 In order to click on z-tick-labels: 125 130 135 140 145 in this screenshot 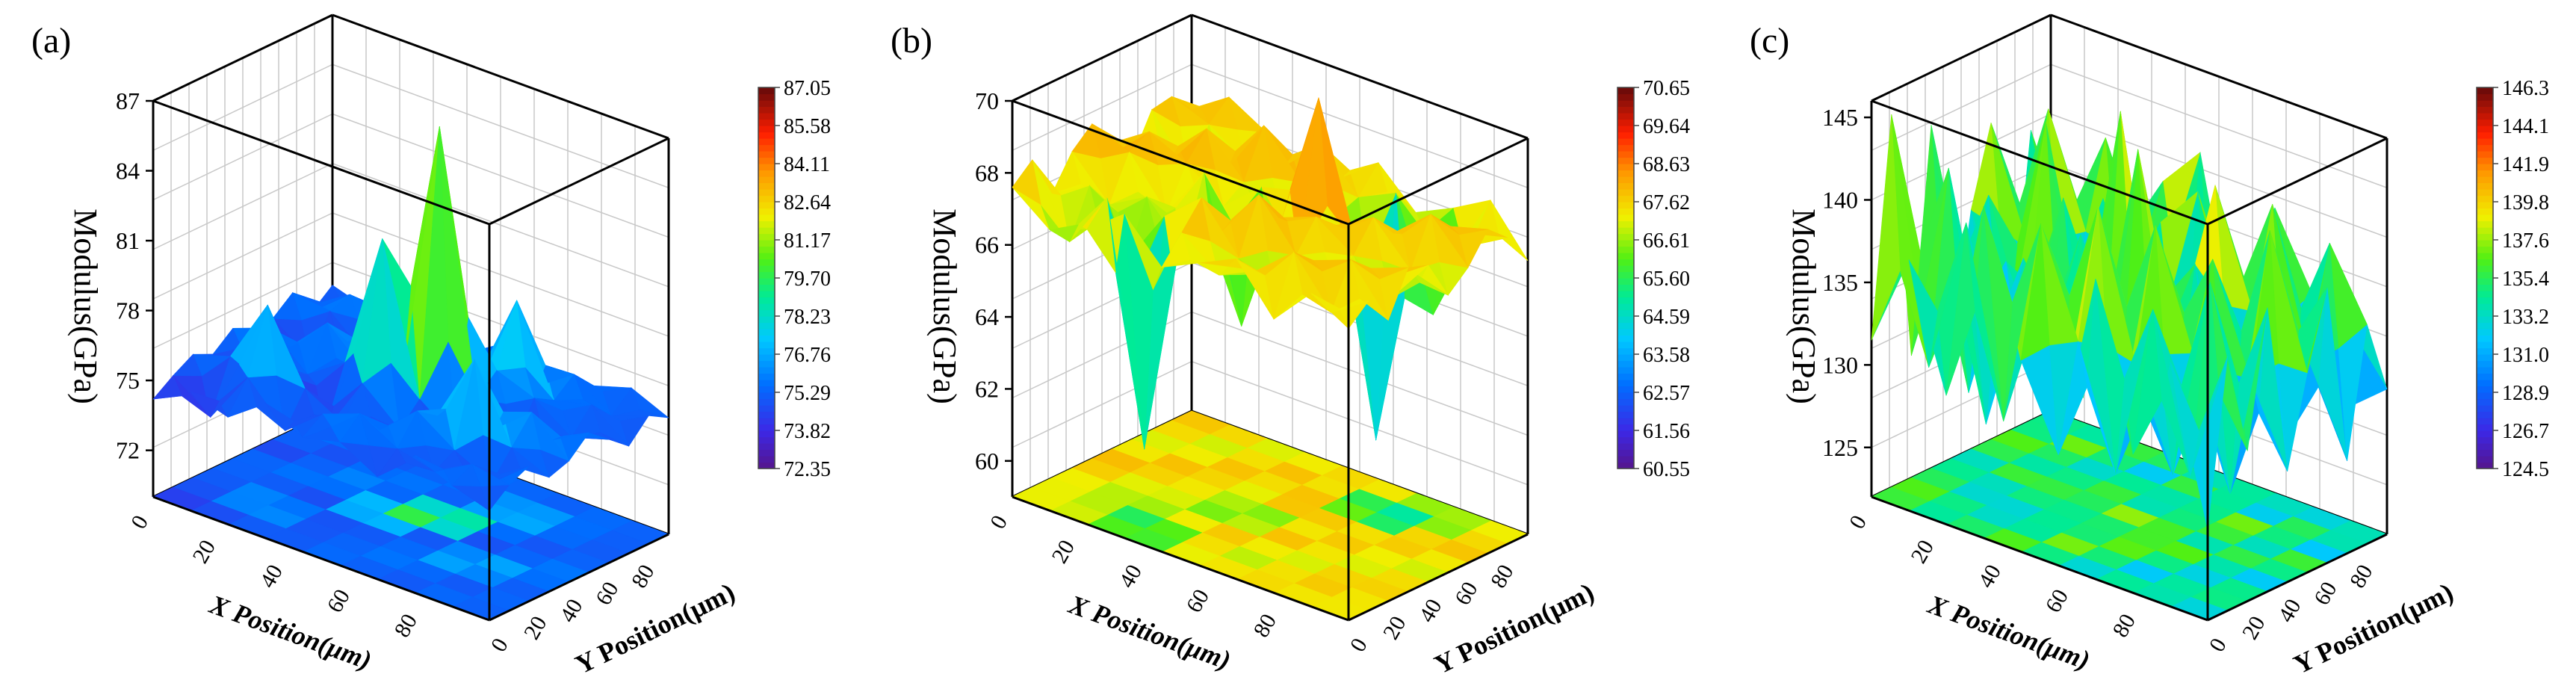, I will do `click(1846, 282)`.